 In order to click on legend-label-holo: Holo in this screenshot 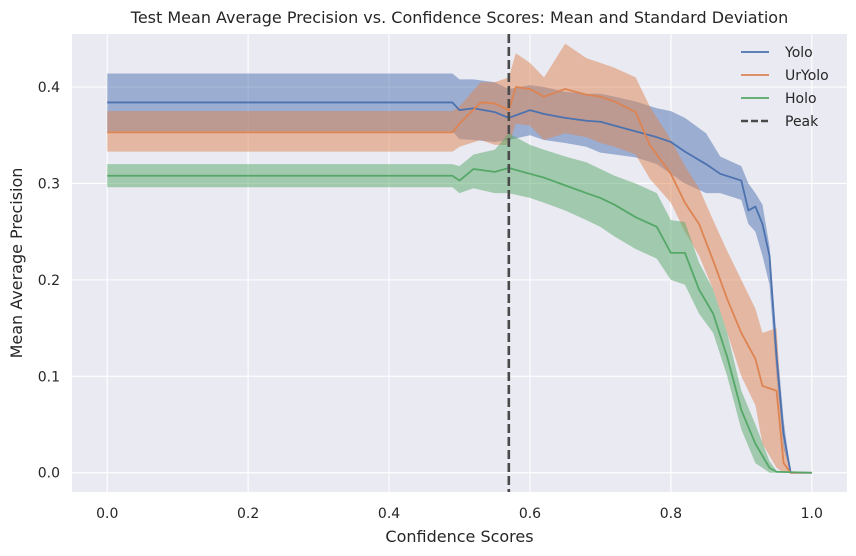, I will do `click(801, 99)`.